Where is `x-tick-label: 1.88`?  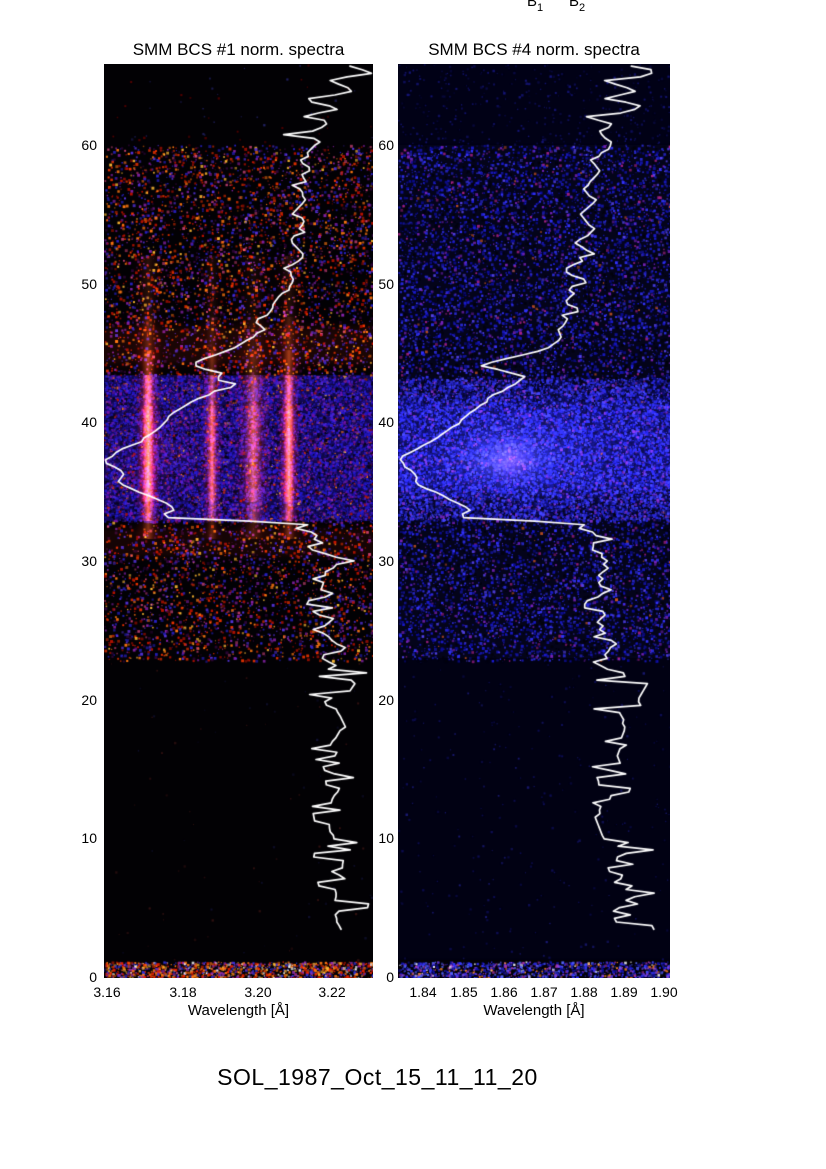 x-tick-label: 1.88 is located at coordinates (584, 992).